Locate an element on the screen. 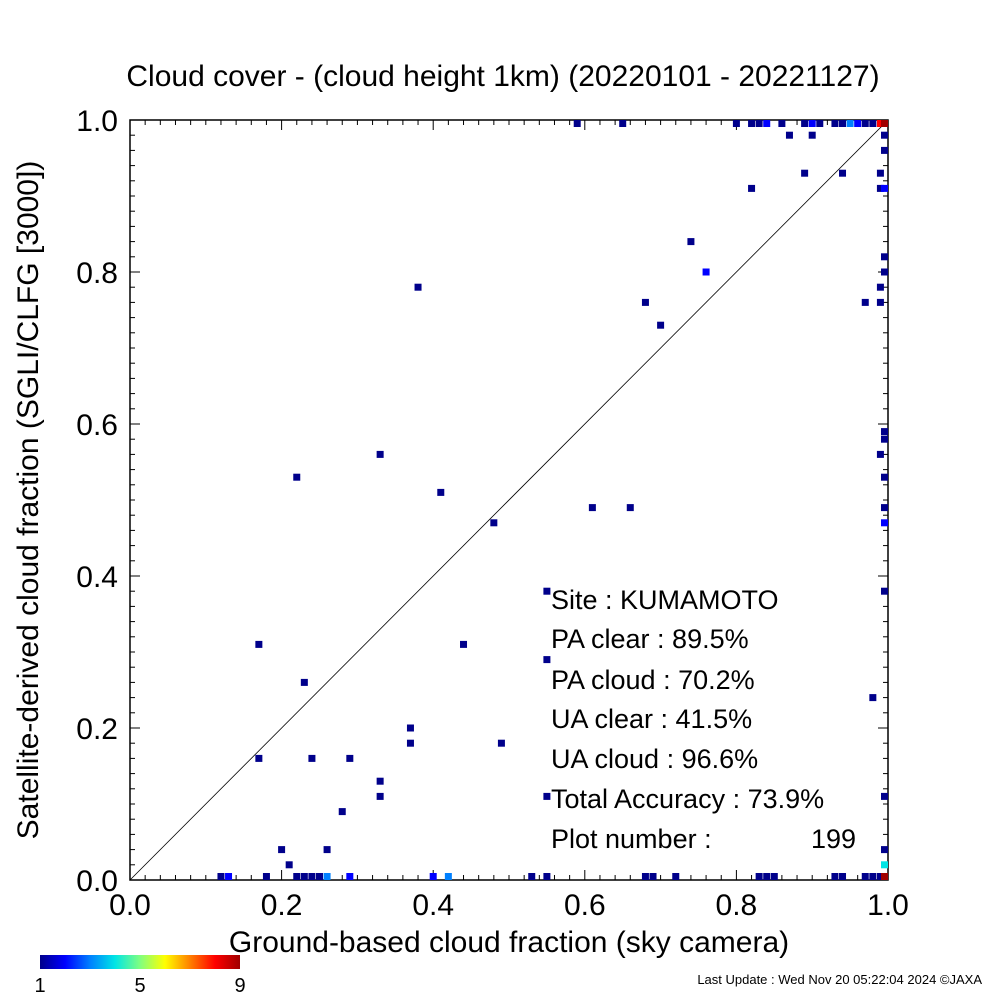  x-tick-label: 0.4 is located at coordinates (433, 905).